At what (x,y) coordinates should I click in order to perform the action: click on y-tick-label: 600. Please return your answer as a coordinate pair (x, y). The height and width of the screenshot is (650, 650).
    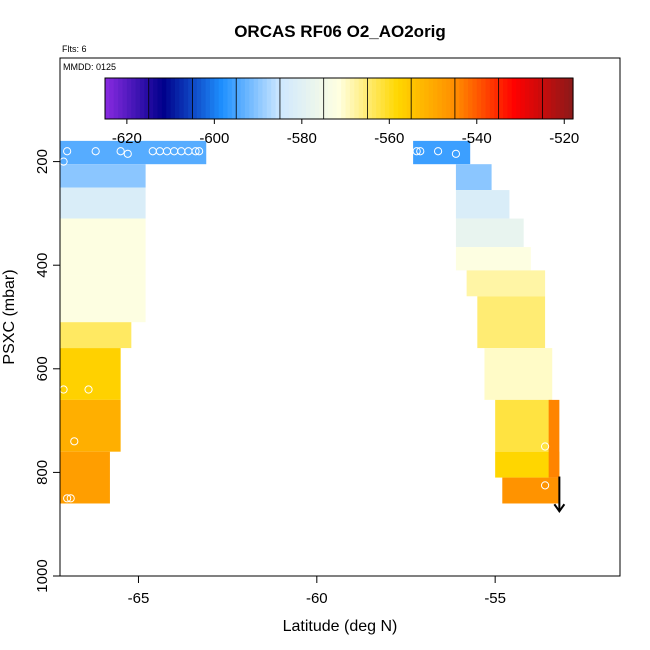
    Looking at the image, I should click on (42, 368).